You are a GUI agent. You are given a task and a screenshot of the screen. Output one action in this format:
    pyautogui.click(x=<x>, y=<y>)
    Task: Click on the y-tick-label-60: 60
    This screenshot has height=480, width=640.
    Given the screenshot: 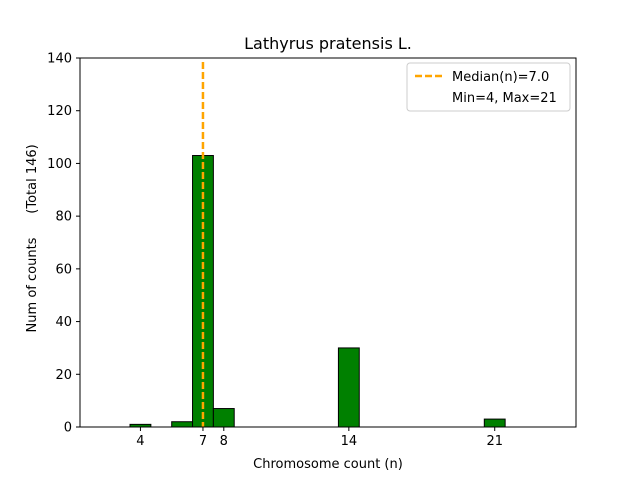 What is the action you would take?
    pyautogui.click(x=63, y=269)
    